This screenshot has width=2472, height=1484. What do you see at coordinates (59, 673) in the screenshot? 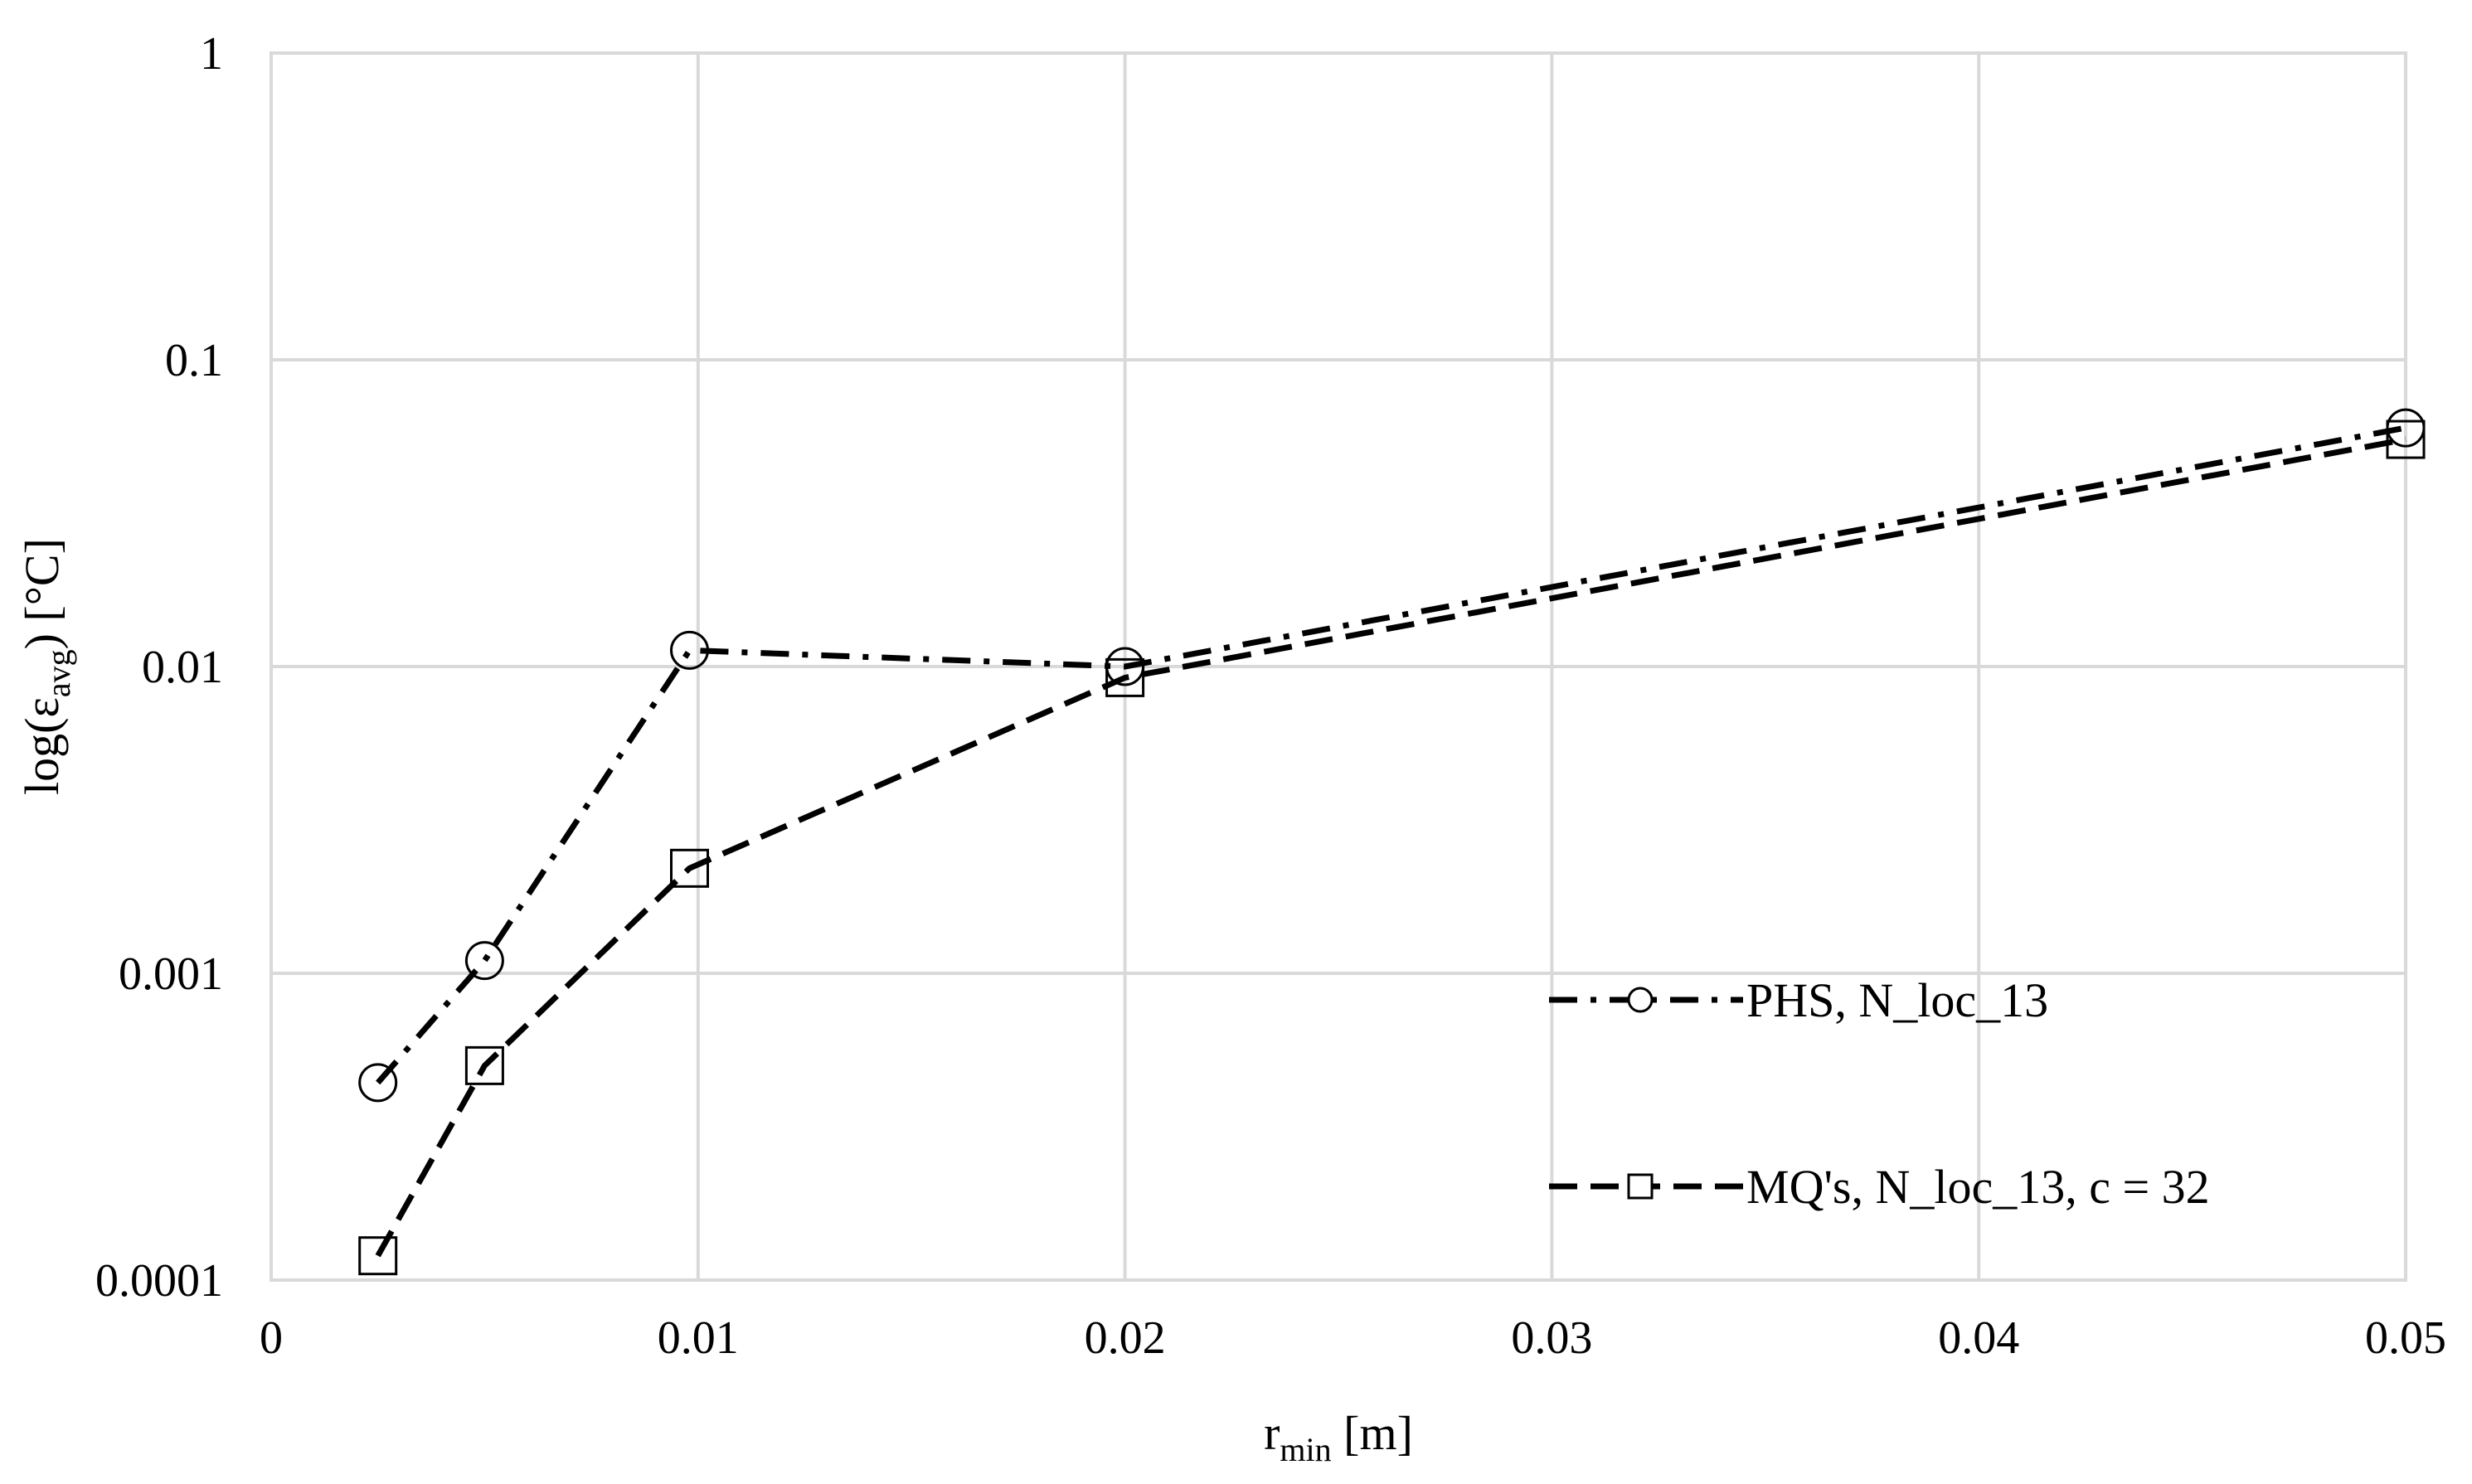
I see `y-axis-title-subscript: avg` at bounding box center [59, 673].